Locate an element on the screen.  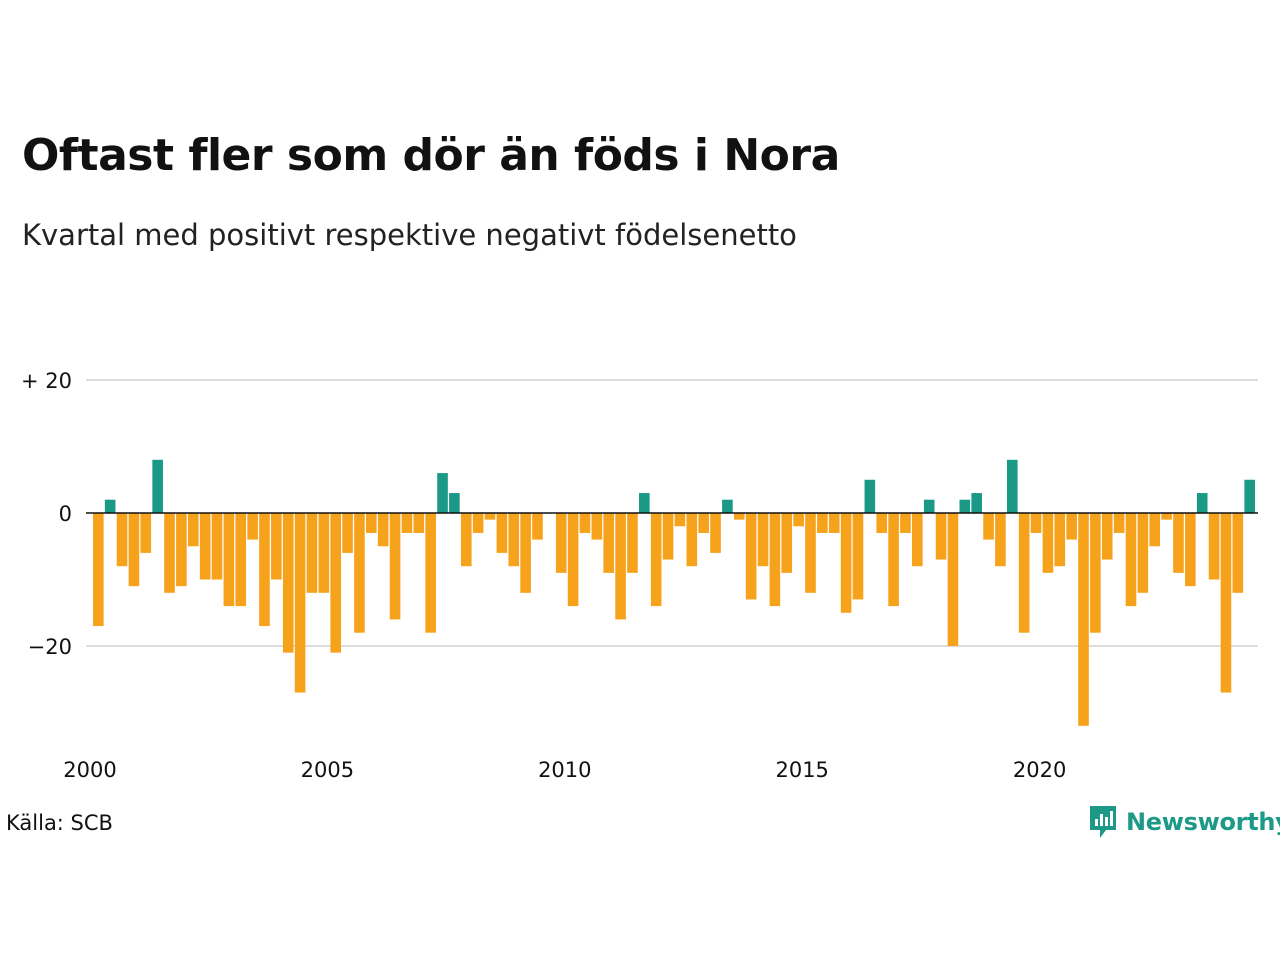
y-tick-label: 0 is located at coordinates (65, 514).